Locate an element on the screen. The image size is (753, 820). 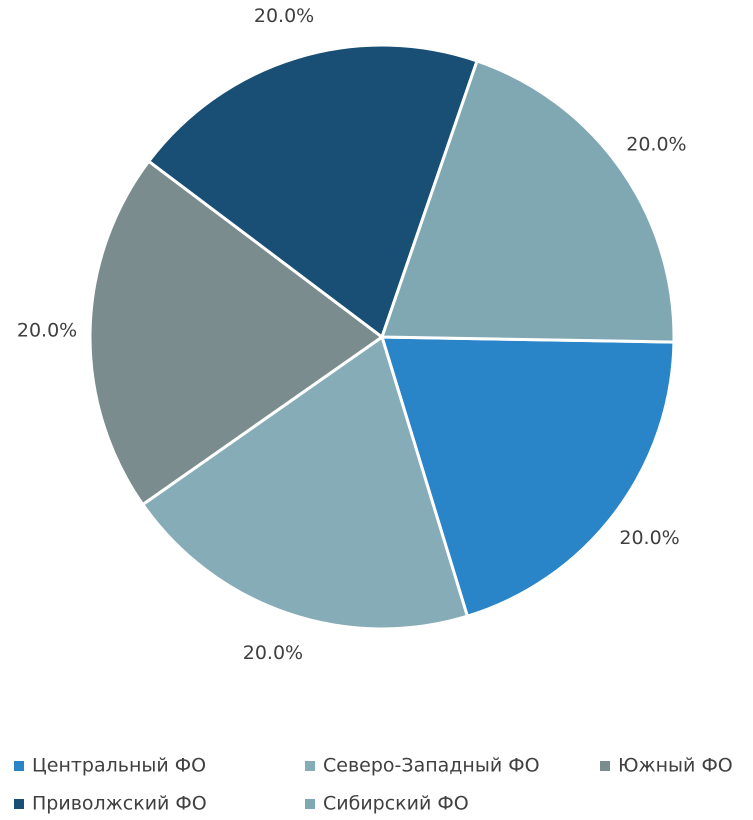
legend-label: Приволжский ФО is located at coordinates (119, 804).